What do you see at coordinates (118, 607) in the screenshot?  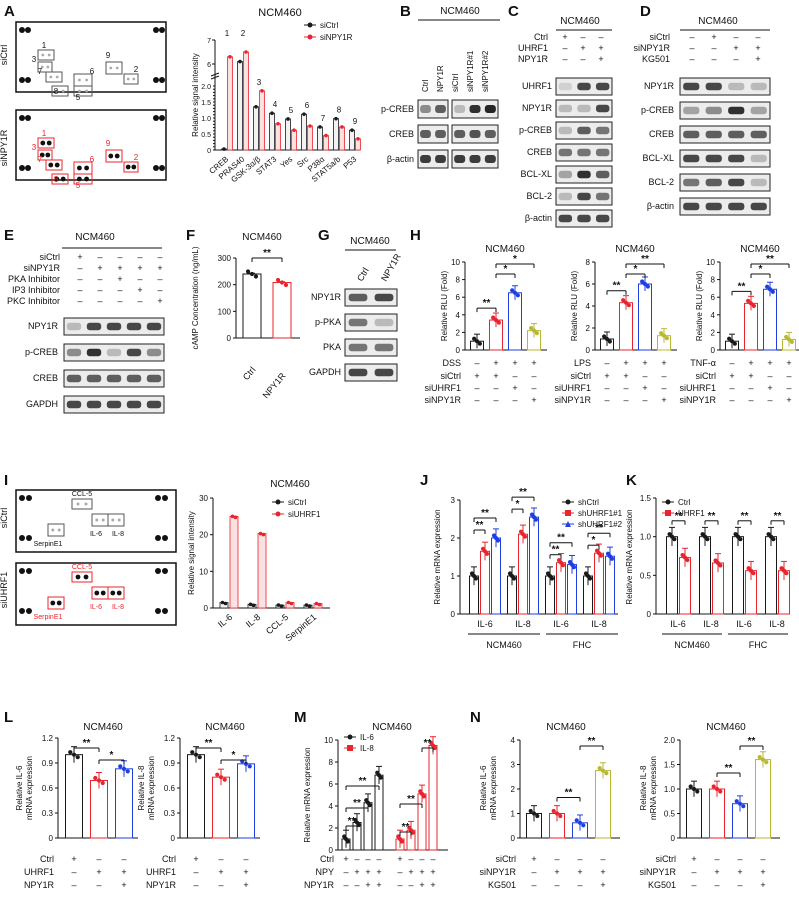 I see `array-spot-name: IL-8` at bounding box center [118, 607].